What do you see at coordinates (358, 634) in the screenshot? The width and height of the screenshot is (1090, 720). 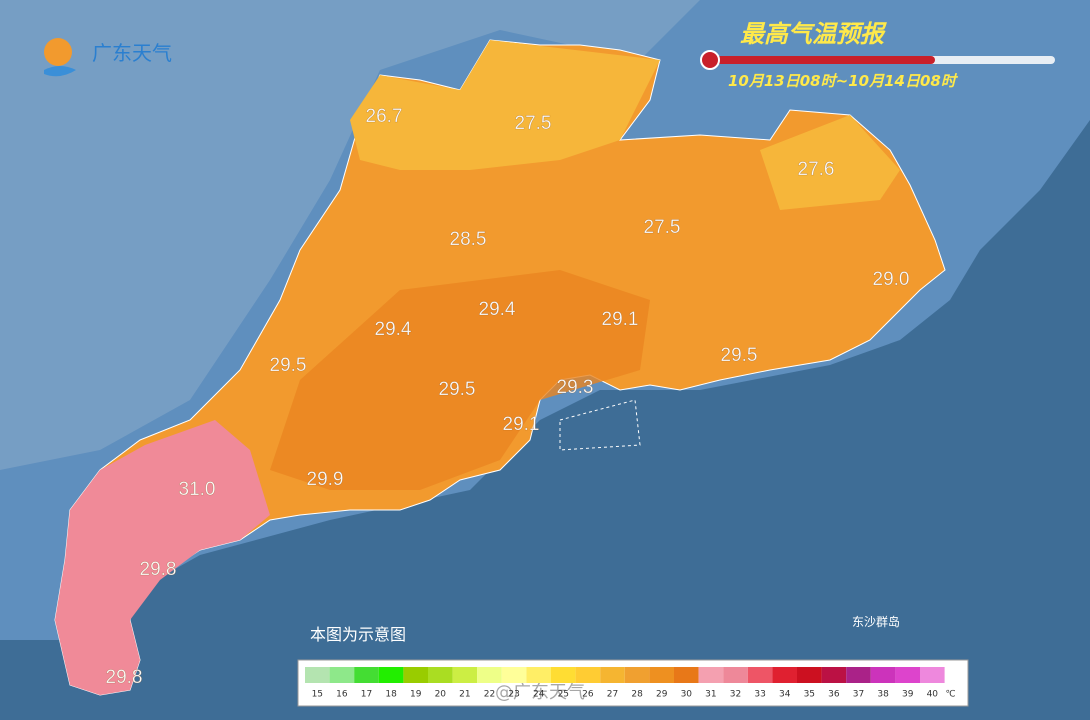 I see `note: 本图为示意图` at bounding box center [358, 634].